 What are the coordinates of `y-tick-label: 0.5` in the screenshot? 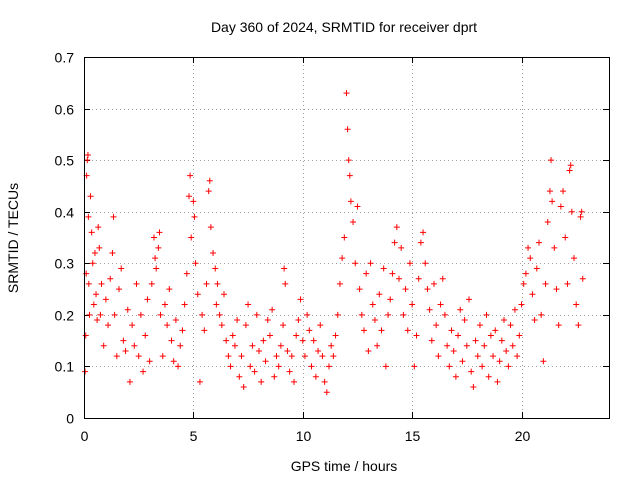 It's located at (65, 161).